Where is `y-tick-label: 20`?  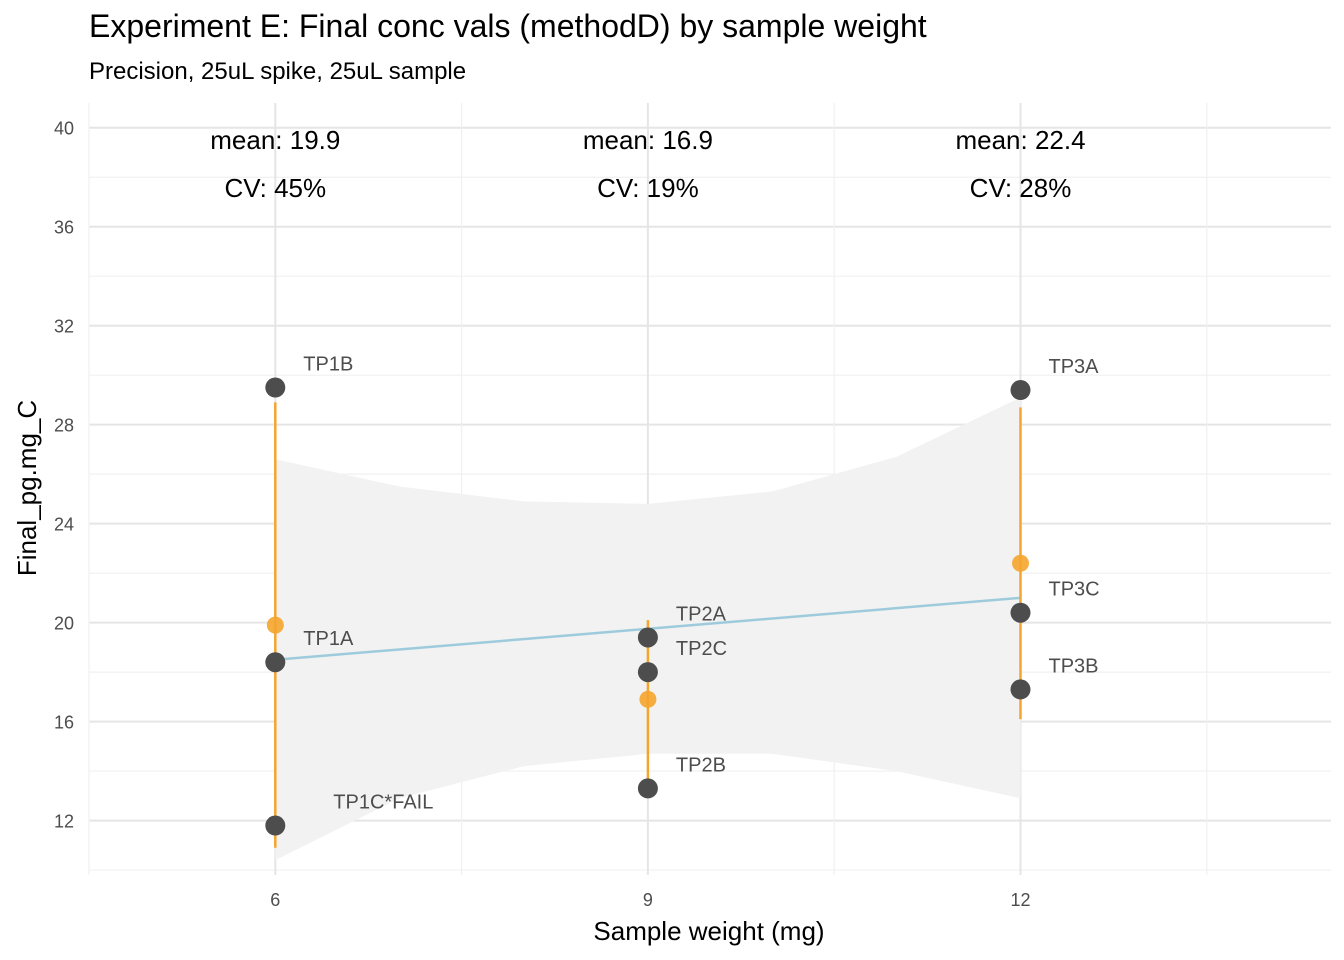
y-tick-label: 20 is located at coordinates (64, 624).